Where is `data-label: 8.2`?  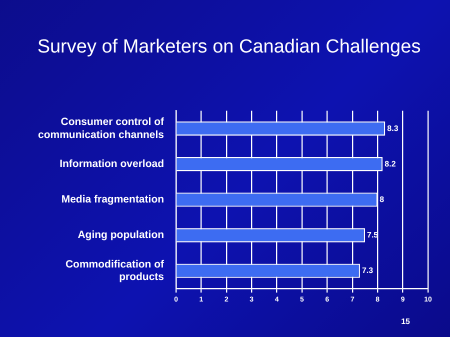
data-label: 8.2 is located at coordinates (390, 163).